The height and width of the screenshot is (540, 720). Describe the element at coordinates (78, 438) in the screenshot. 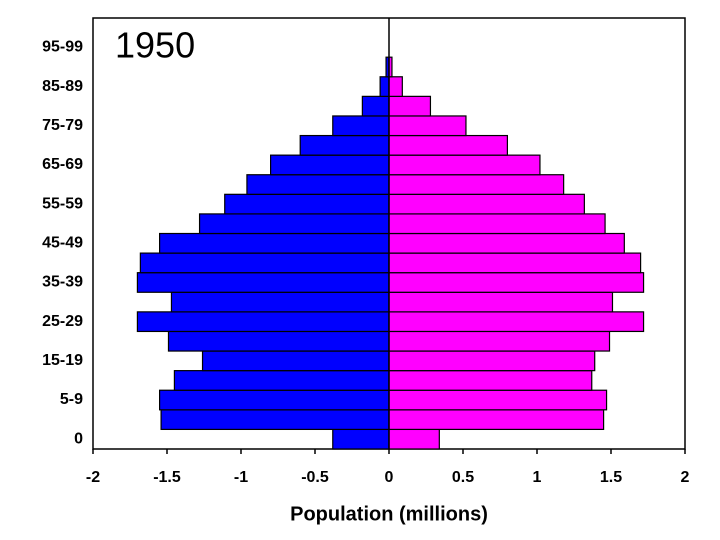

I see `y-tick-label: 0` at that location.